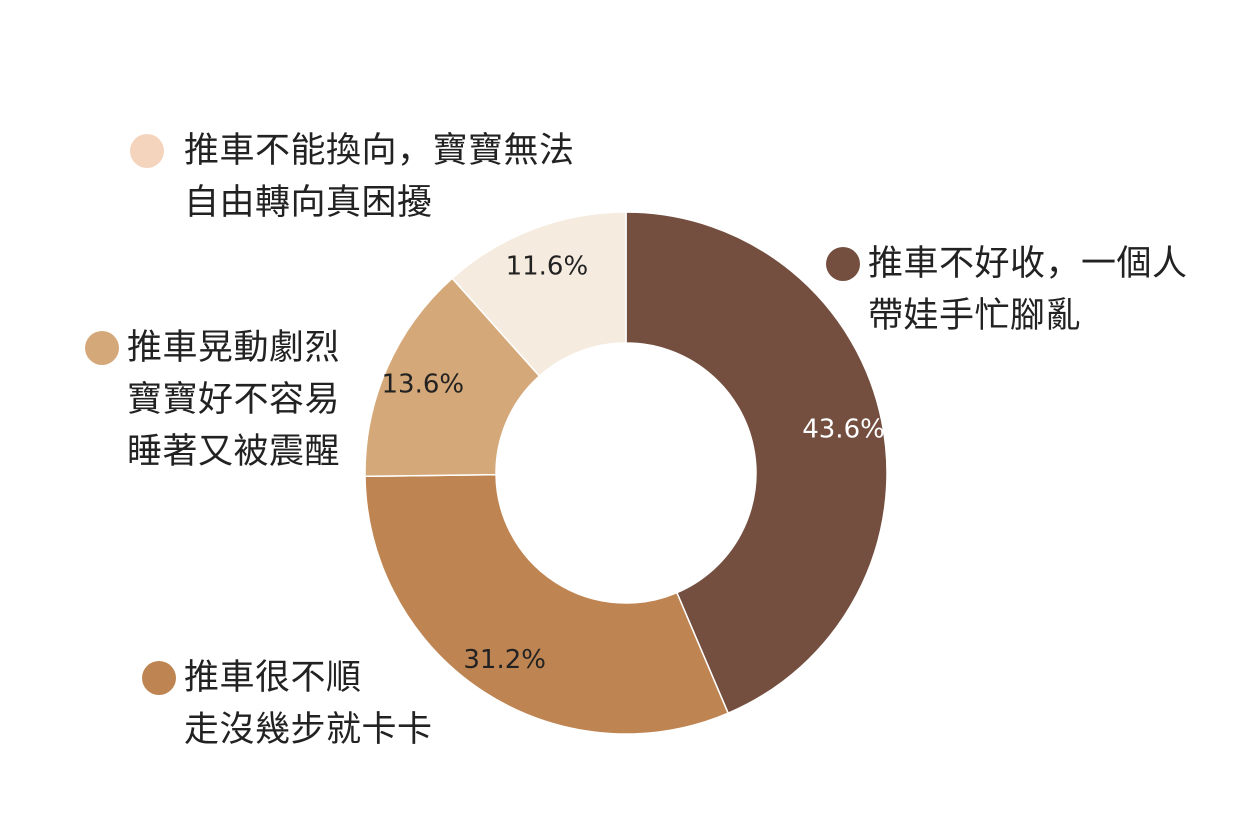 The image size is (1250, 833). Describe the element at coordinates (547, 267) in the screenshot. I see `slice-value-label-3: 11.6%` at that location.